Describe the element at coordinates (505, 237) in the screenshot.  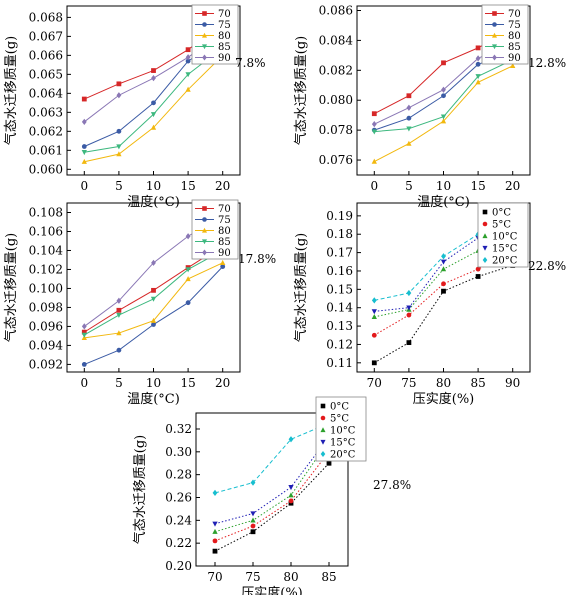
I see `legend-label: 10°C` at that location.